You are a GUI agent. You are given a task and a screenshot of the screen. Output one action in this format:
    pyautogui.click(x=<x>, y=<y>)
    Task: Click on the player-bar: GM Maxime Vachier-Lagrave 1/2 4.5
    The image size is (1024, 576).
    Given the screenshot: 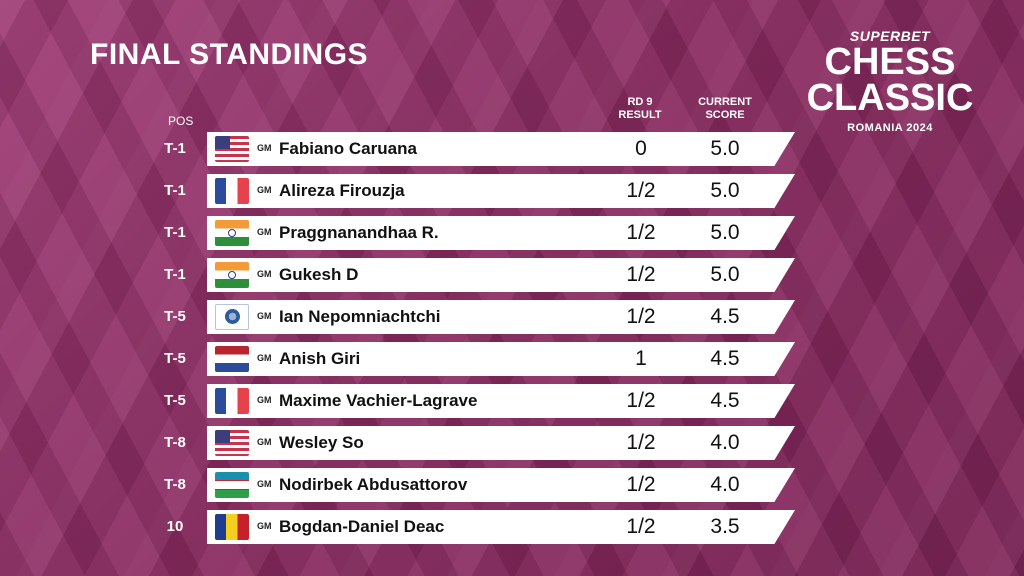 What is the action you would take?
    pyautogui.click(x=501, y=401)
    